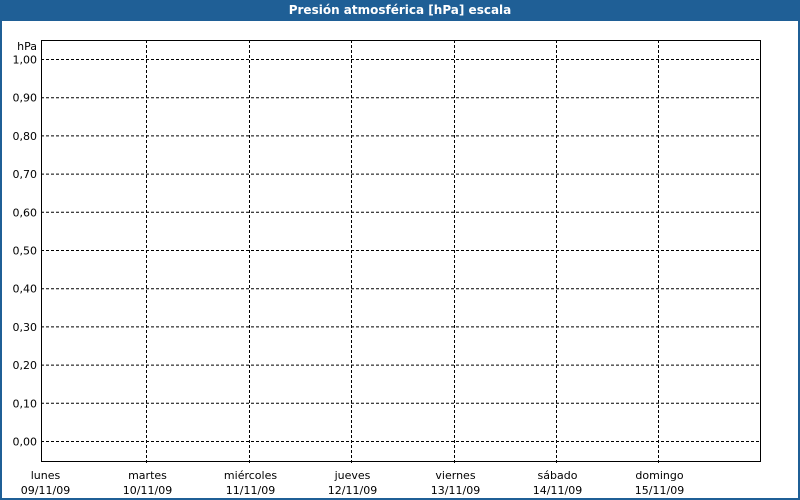 The width and height of the screenshot is (800, 500). I want to click on y-tick-label: 0,20, so click(25, 365).